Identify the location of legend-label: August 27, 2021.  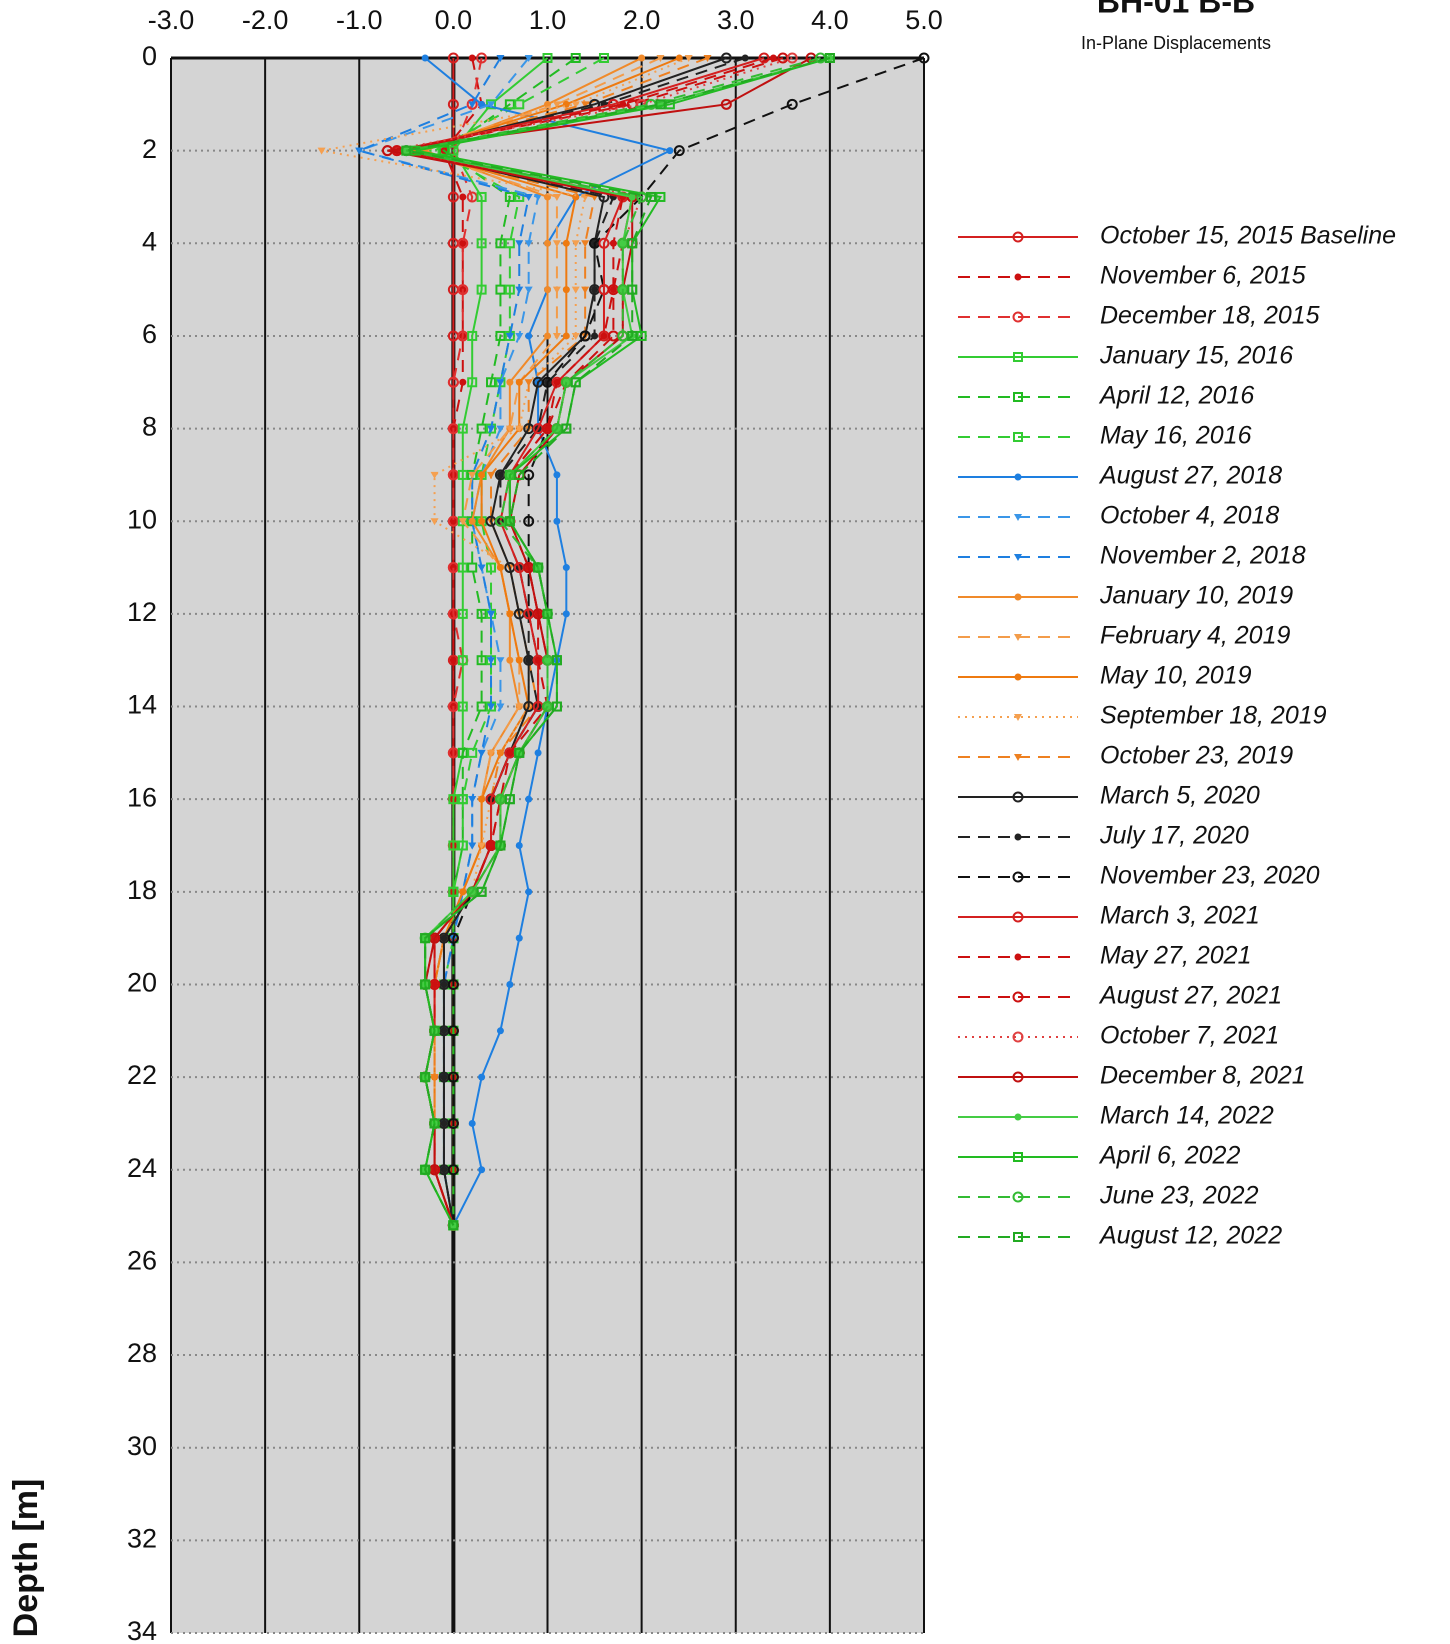
(1190, 996).